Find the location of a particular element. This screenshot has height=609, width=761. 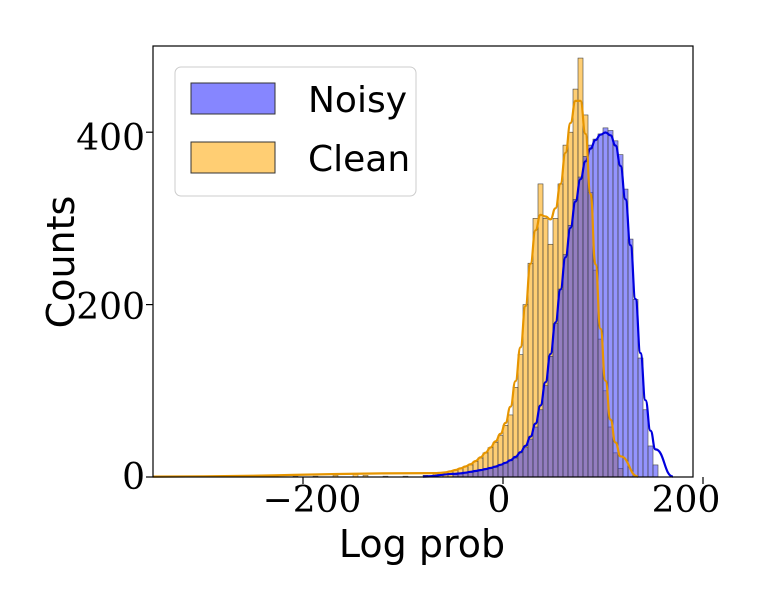

y-tick-label-0: 0 is located at coordinates (133, 477).